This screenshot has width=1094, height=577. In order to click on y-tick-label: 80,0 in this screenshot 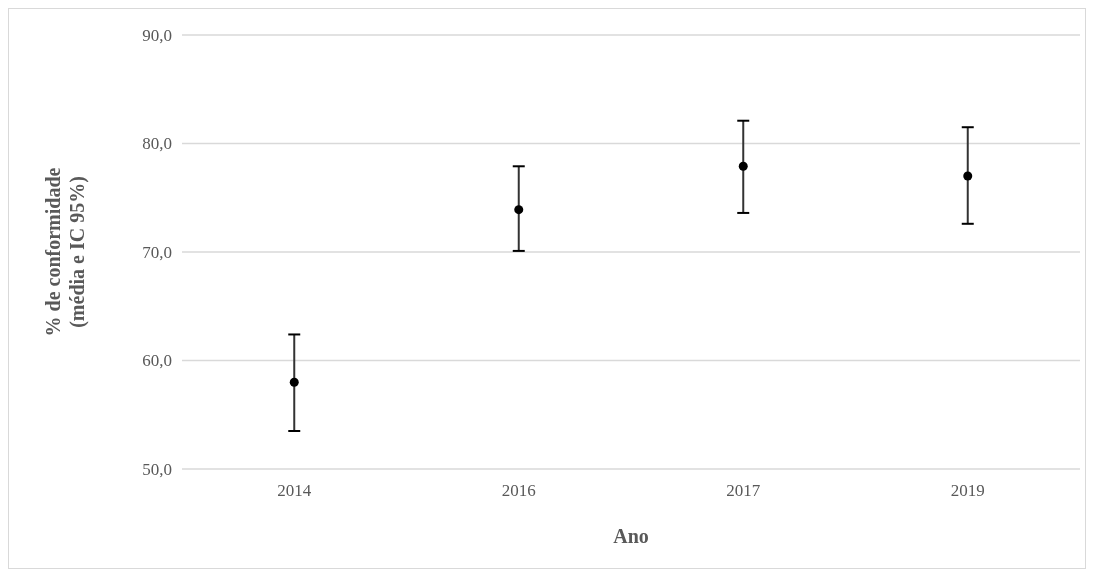, I will do `click(157, 144)`.